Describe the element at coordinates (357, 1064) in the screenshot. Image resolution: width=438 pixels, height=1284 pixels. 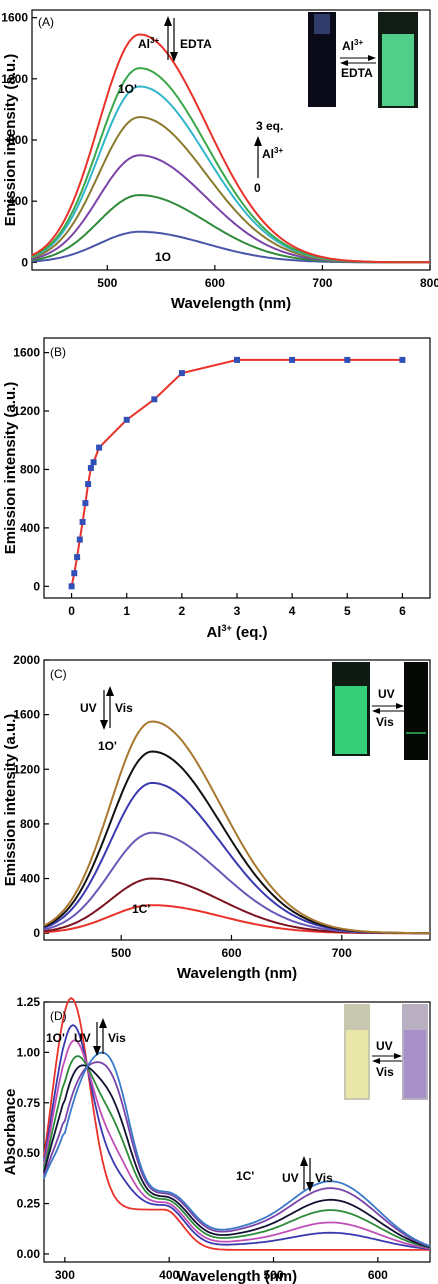
I see `vial-d-yellow-fill` at that location.